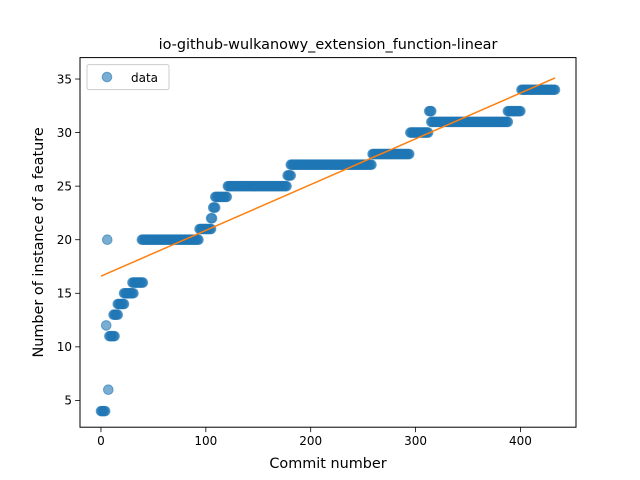 The image size is (640, 480). I want to click on y-tick-label: 5, so click(68, 401).